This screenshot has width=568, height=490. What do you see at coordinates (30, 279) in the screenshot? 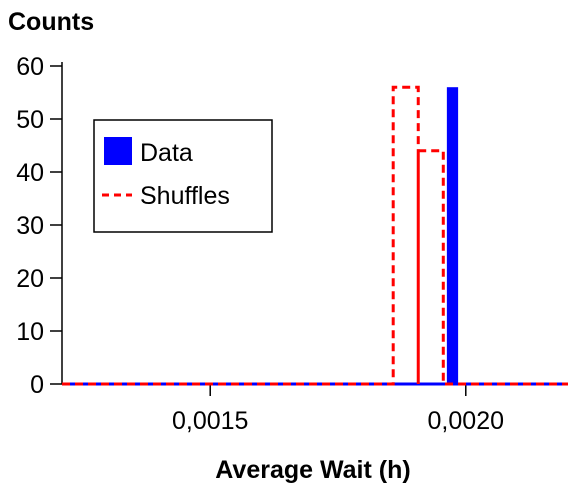
I see `y-tick-label: 20` at bounding box center [30, 279].